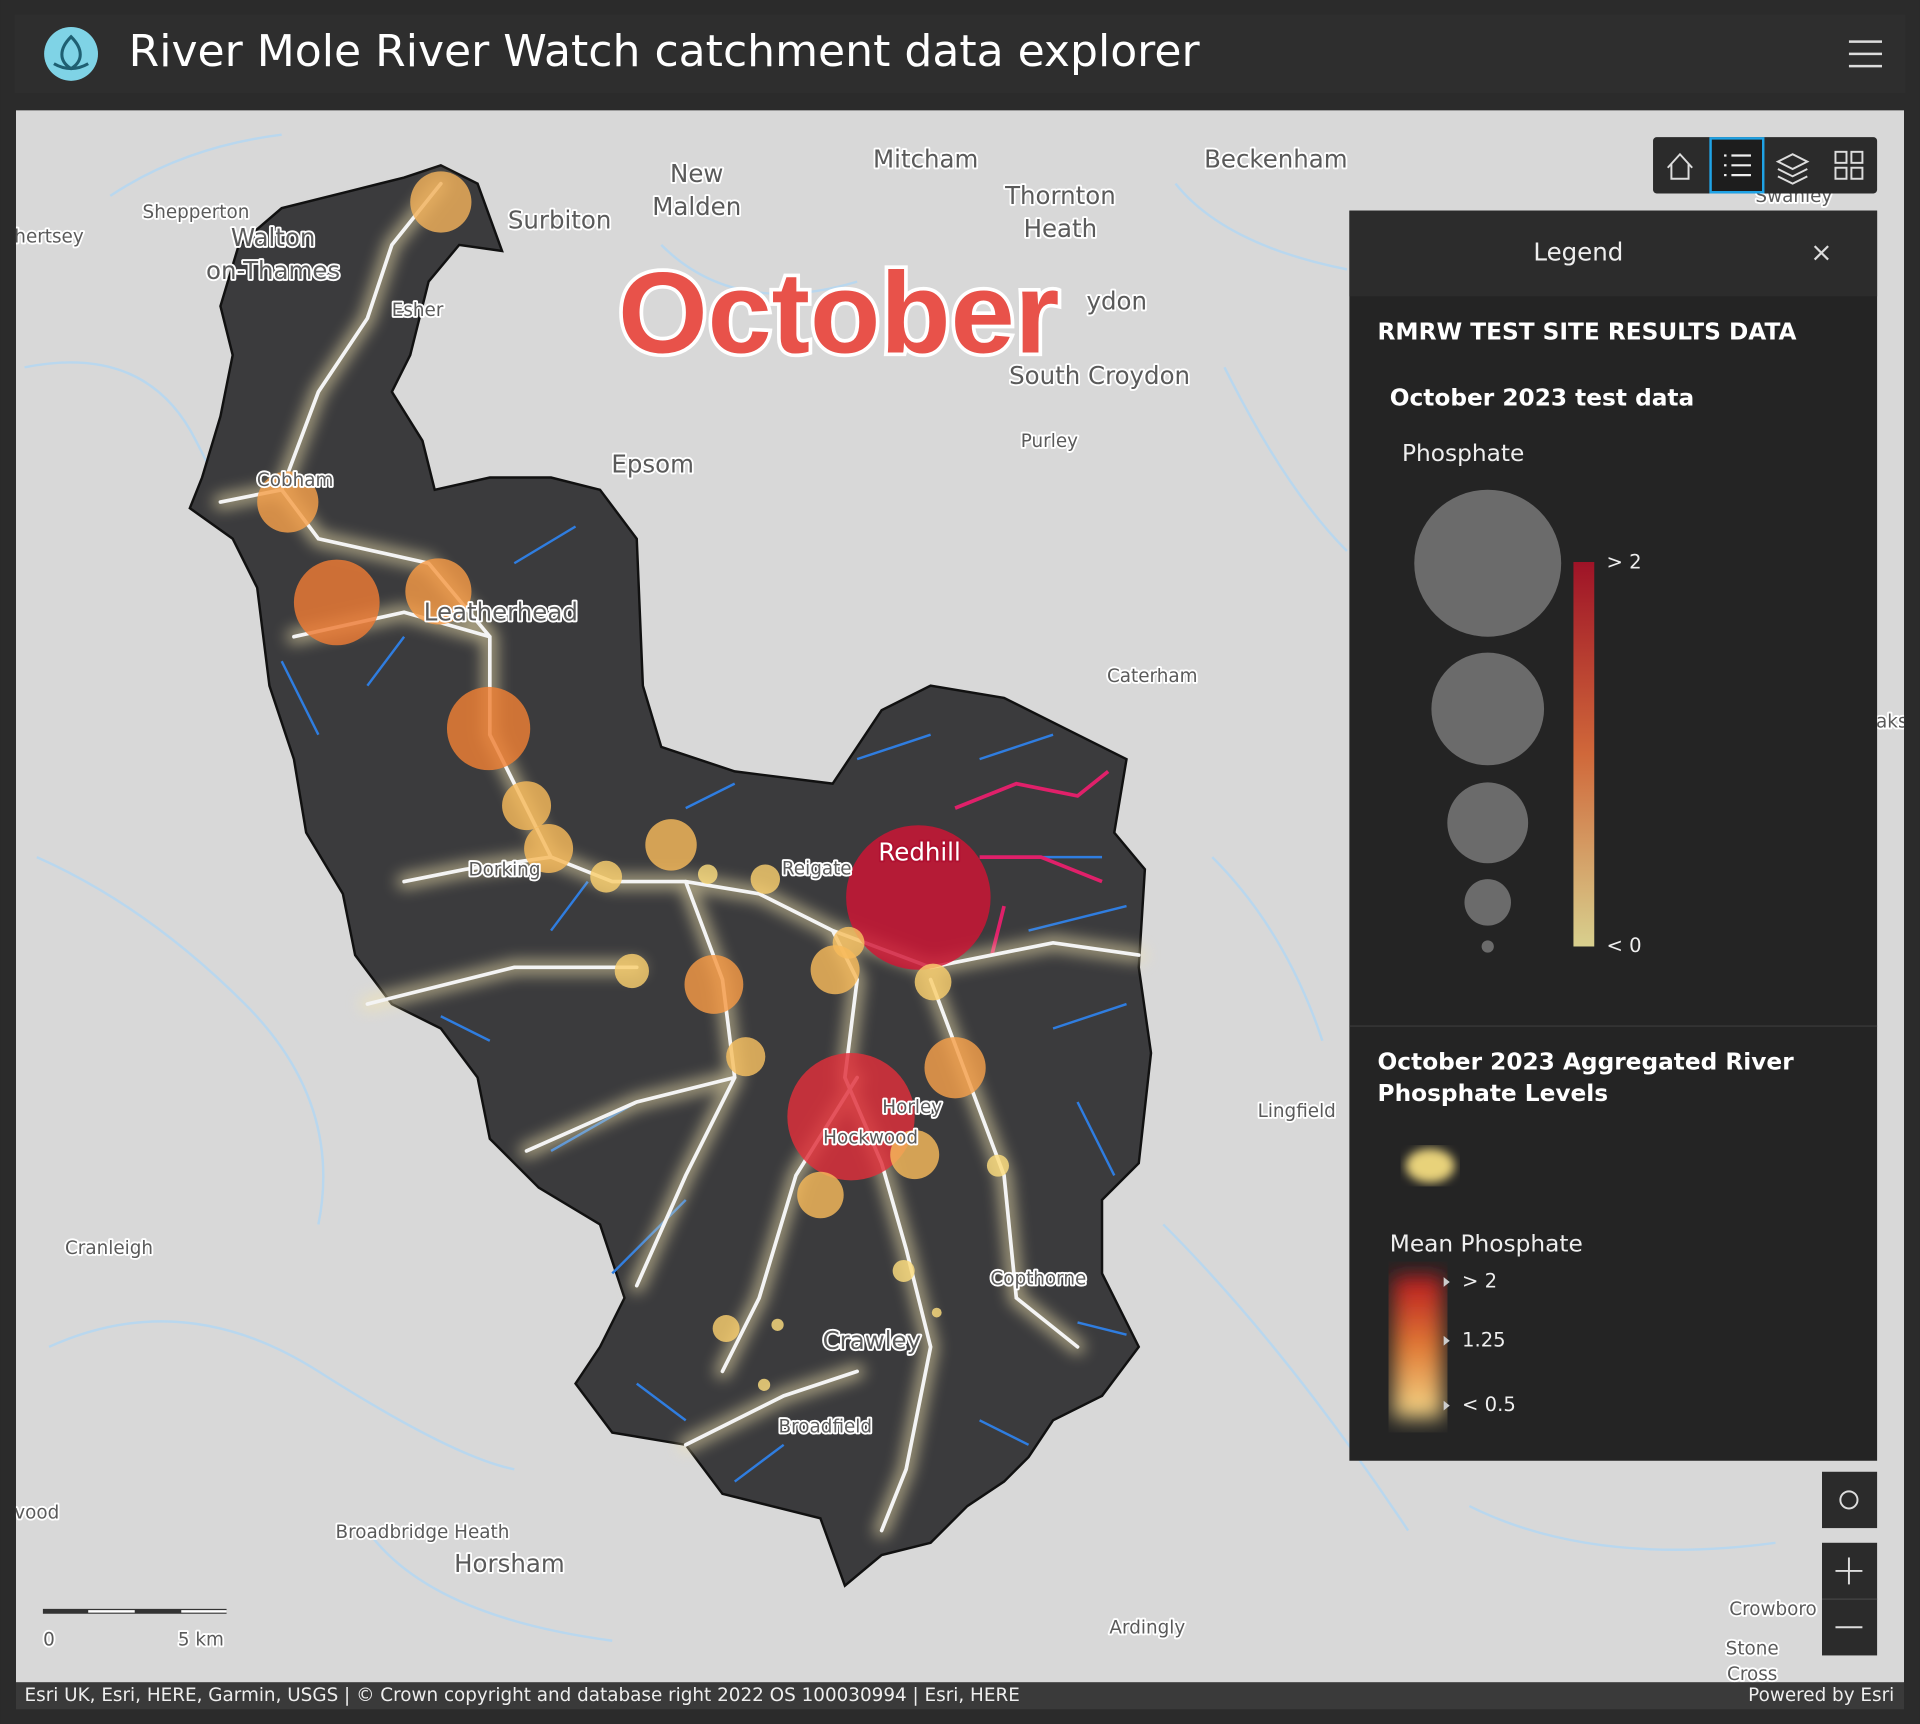 The image size is (1920, 1724). Describe the element at coordinates (560, 220) in the screenshot. I see `place-label: Surbiton` at that location.